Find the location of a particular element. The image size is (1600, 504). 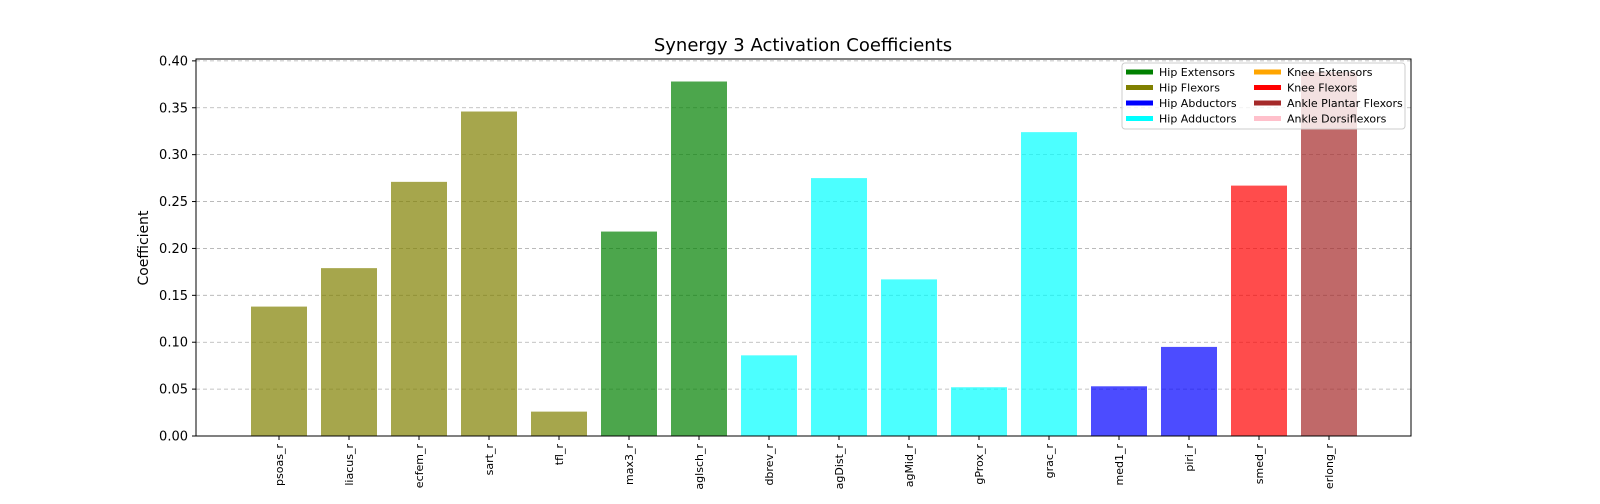

y-tick-label: 0.30 is located at coordinates (173, 155).